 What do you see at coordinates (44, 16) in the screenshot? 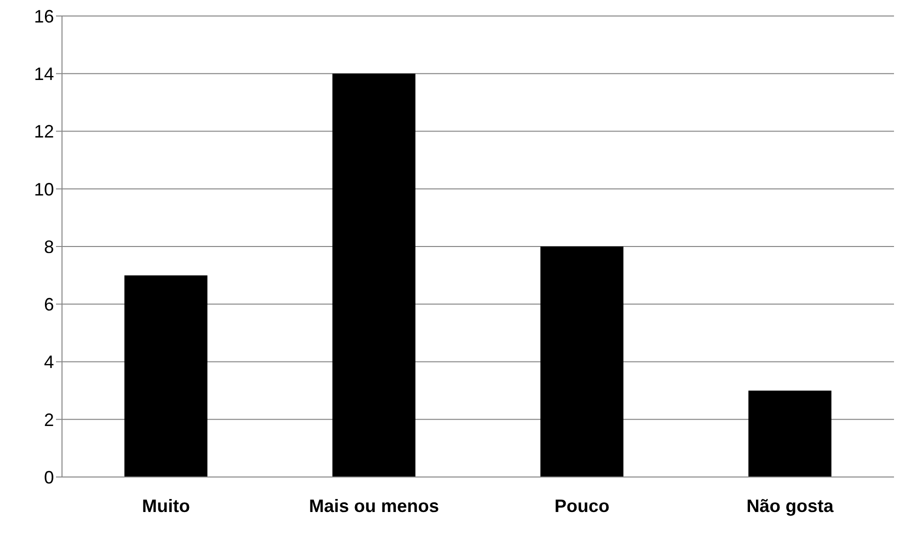
I see `y-tick-label: 16` at bounding box center [44, 16].